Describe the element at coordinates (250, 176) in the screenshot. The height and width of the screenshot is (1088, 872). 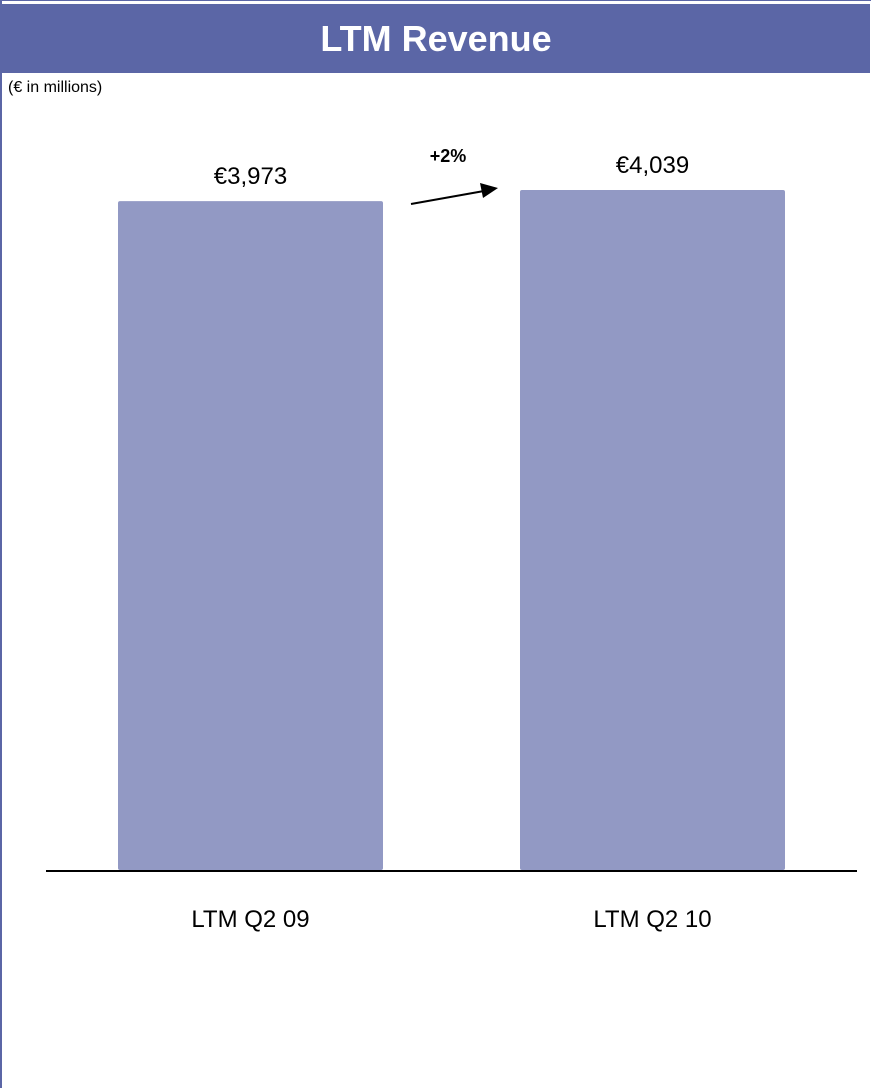
I see `bar-value-label: €3,973` at that location.